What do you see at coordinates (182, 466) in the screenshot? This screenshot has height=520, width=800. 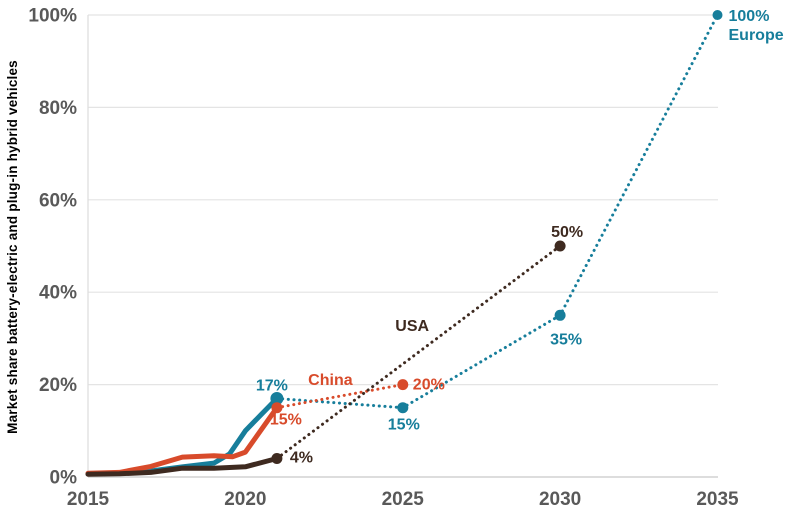 I see `usa-historical-solid-line` at bounding box center [182, 466].